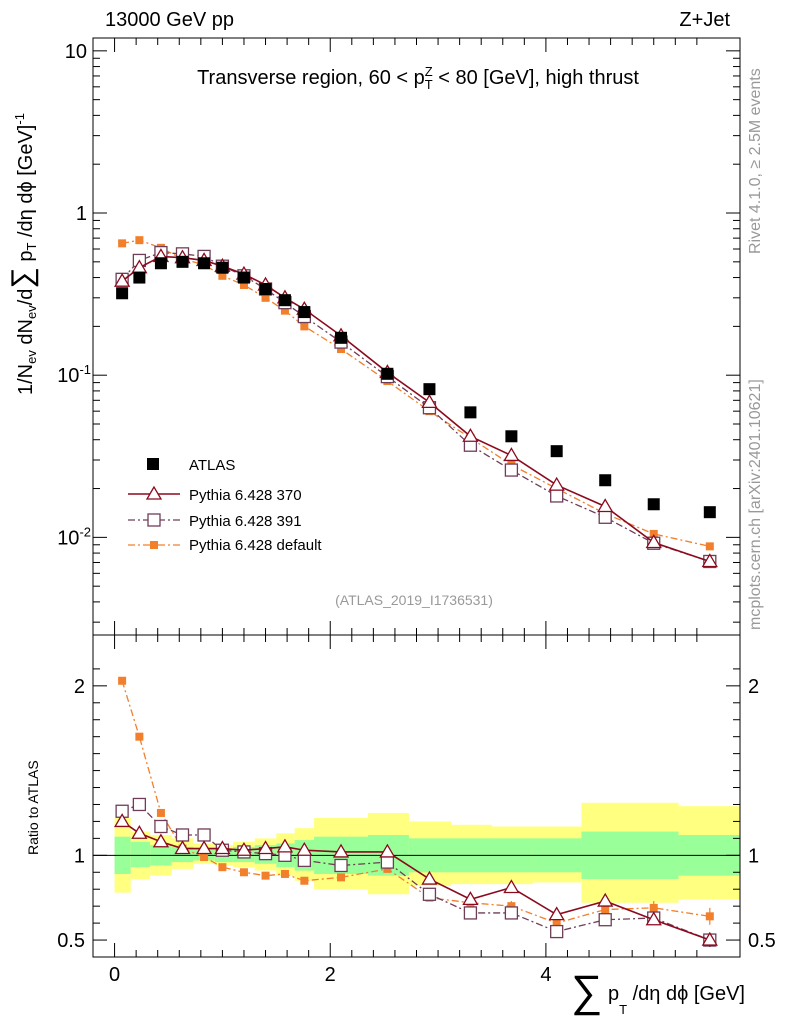 The height and width of the screenshot is (1024, 786). Describe the element at coordinates (755, 161) in the screenshot. I see `rivet-label: Rivet 4.1.0, ≥ 2.5M events` at that location.